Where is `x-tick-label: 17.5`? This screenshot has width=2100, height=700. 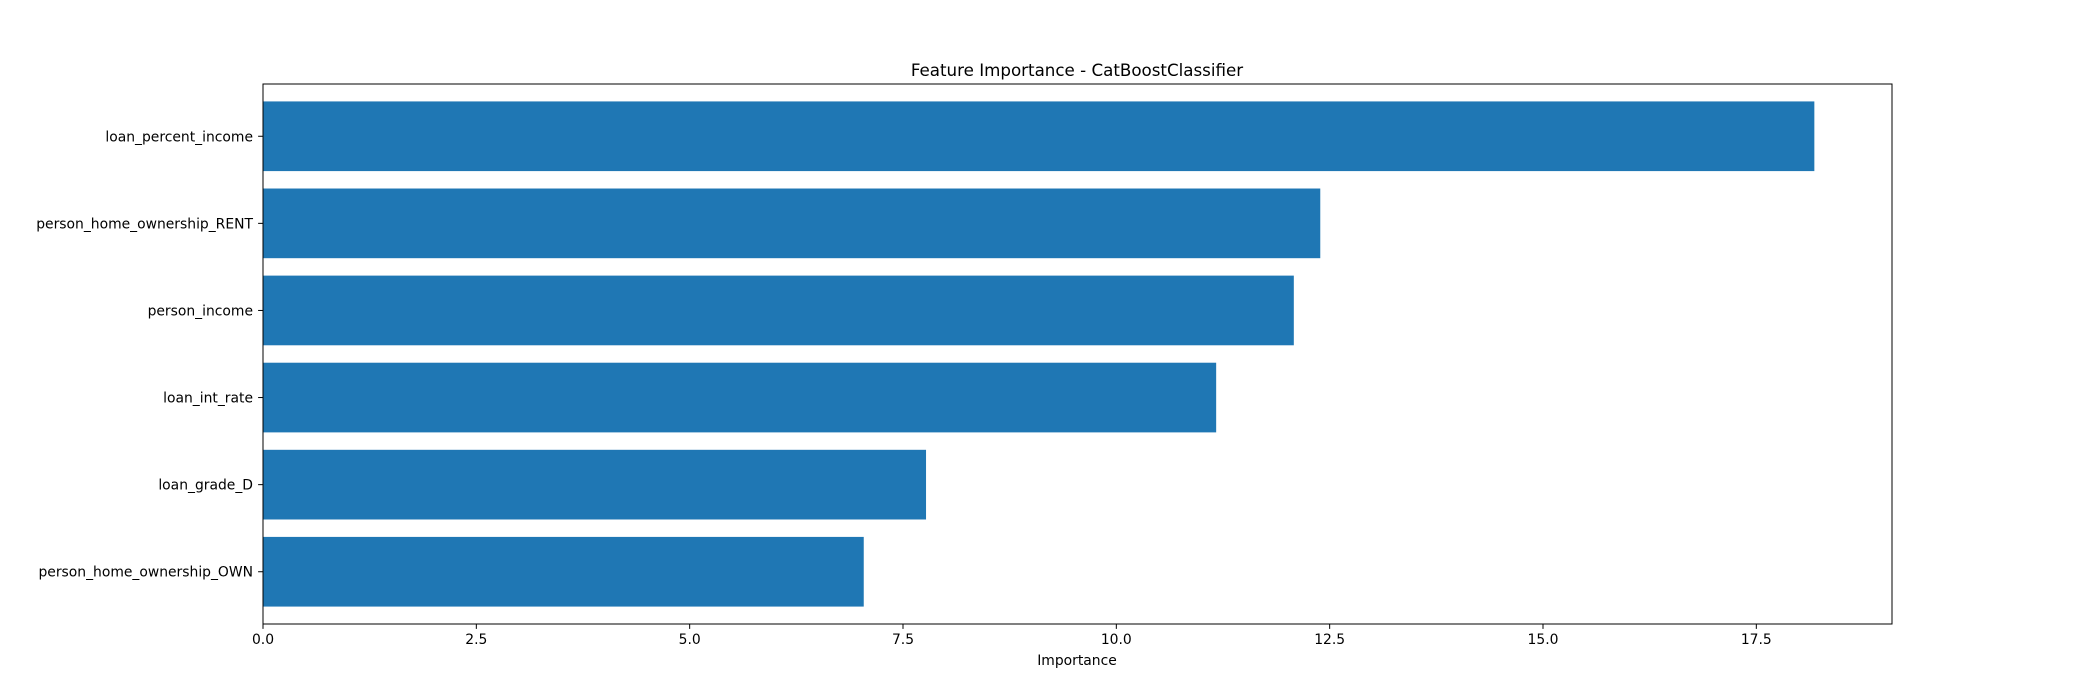 x-tick-label: 17.5 is located at coordinates (1756, 640).